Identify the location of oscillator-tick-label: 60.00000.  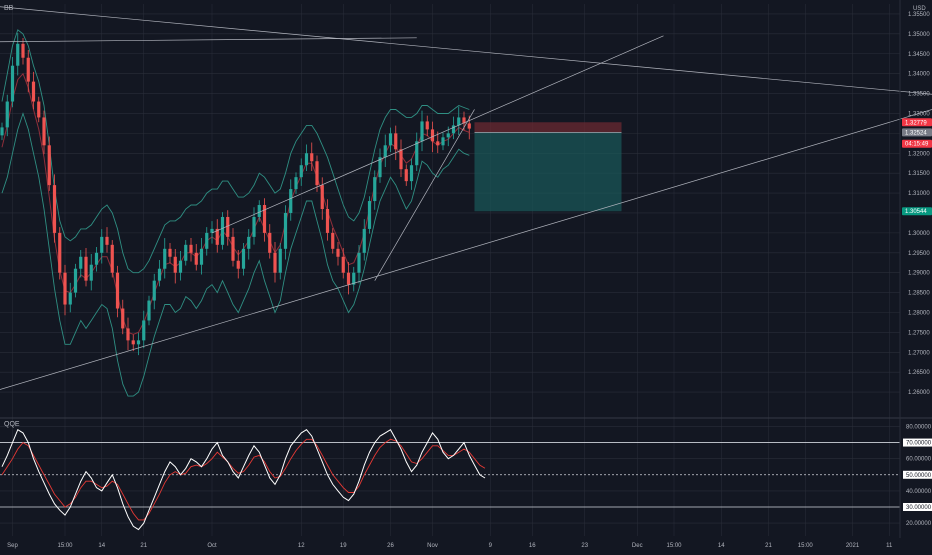
(919, 460).